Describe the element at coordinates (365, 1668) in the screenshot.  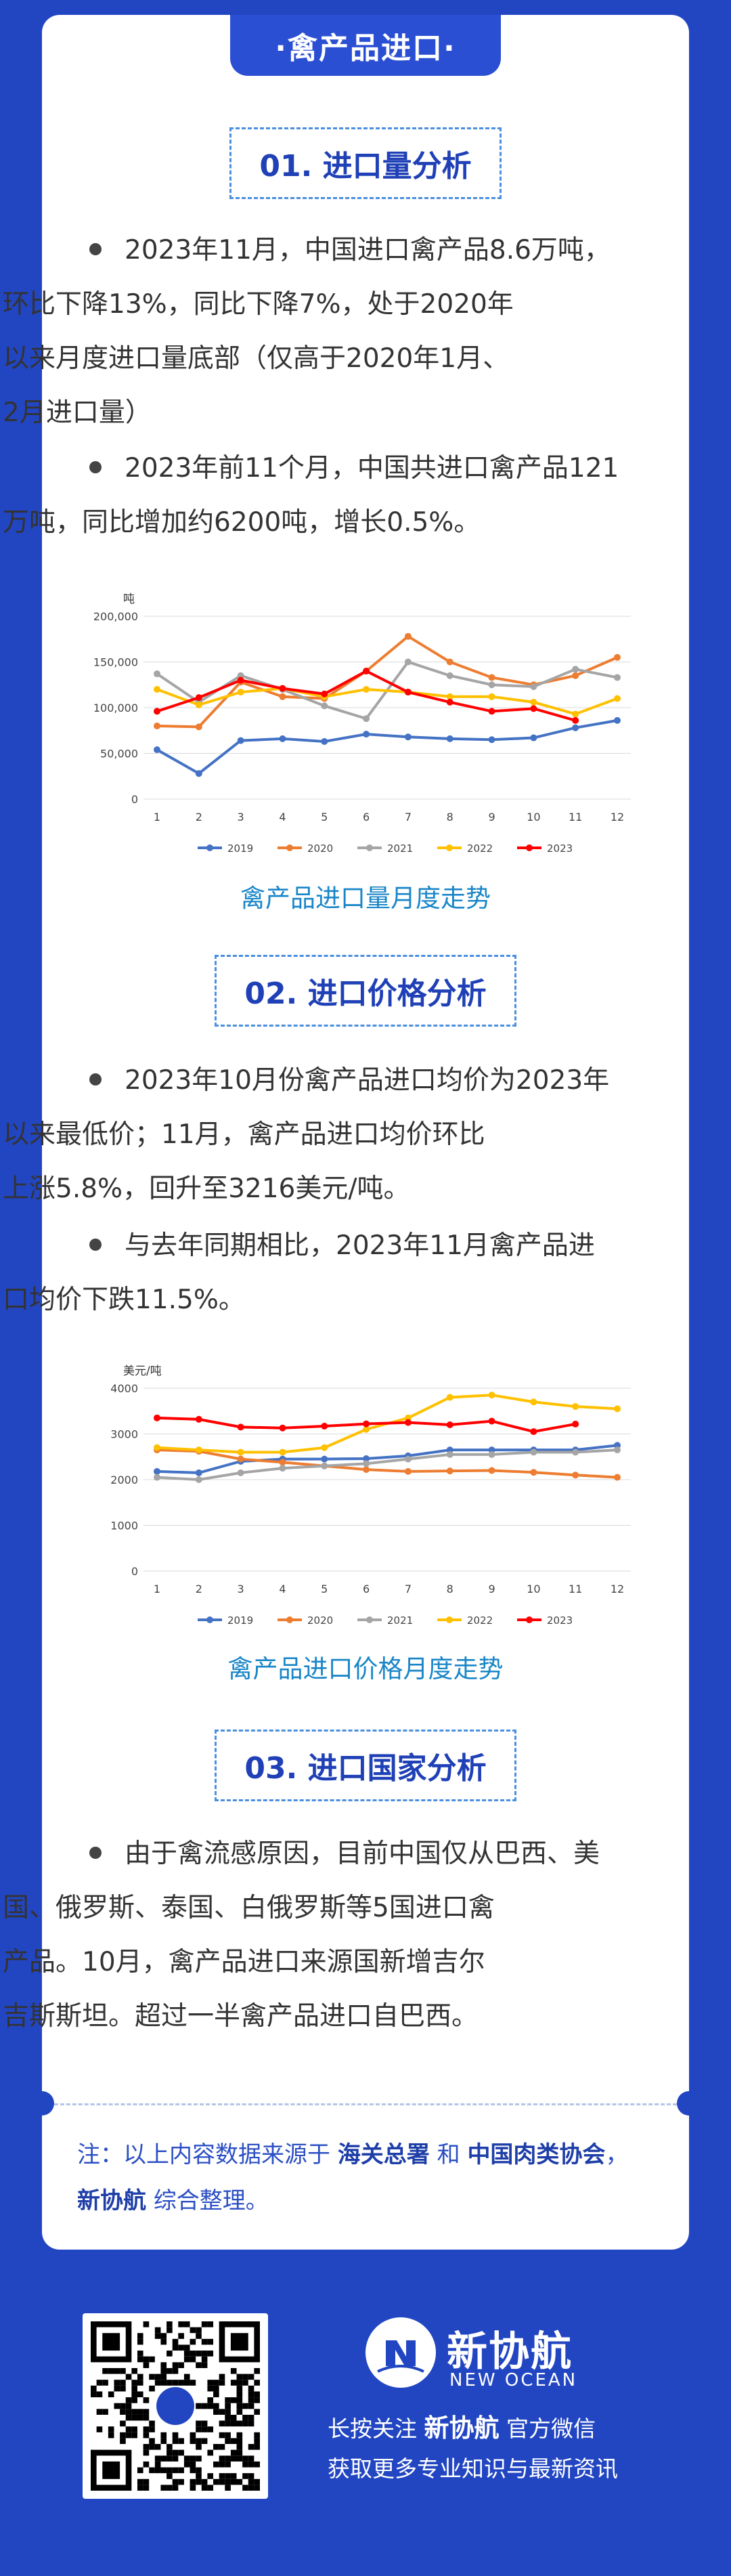
I see `chart-caption-import-price: 禽产品进口价格月度走势` at that location.